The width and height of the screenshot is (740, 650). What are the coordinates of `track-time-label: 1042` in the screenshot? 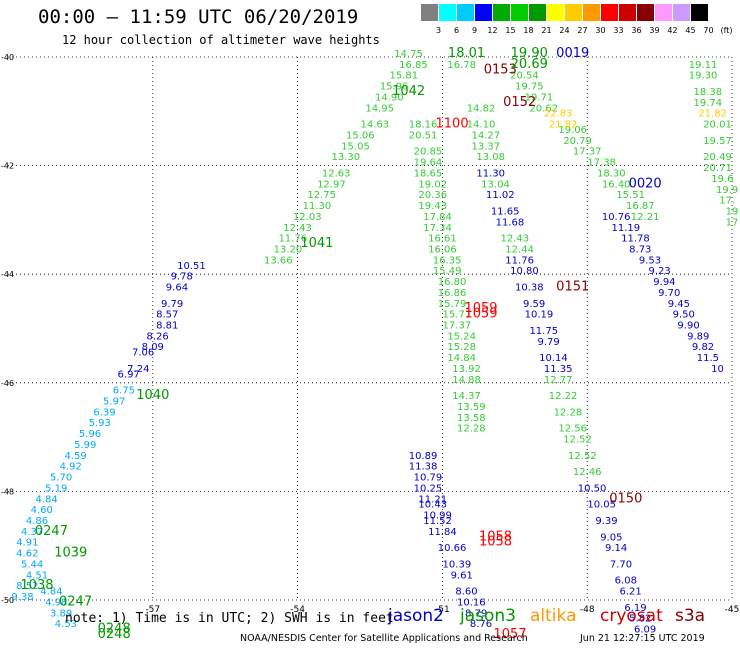 It's located at (408, 91).